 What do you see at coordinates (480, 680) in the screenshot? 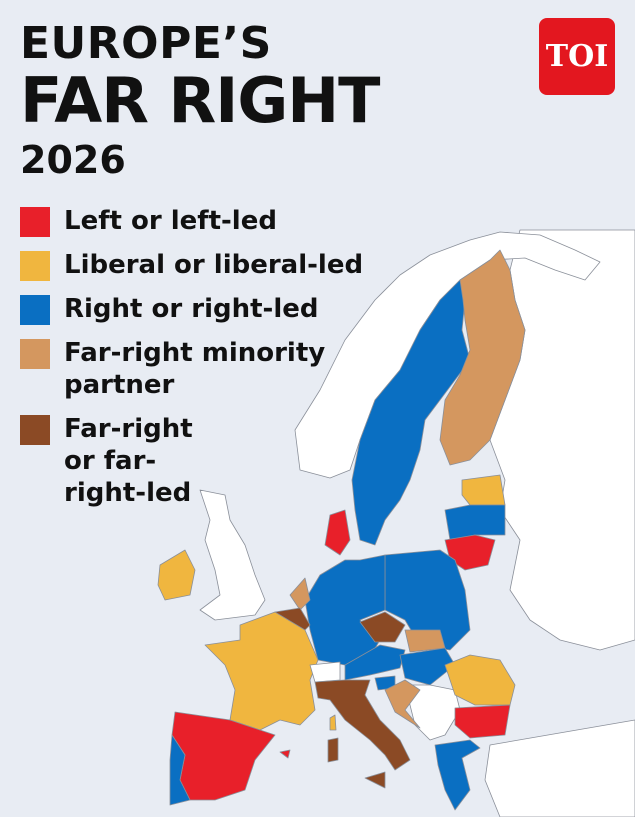
I see `romania` at bounding box center [480, 680].